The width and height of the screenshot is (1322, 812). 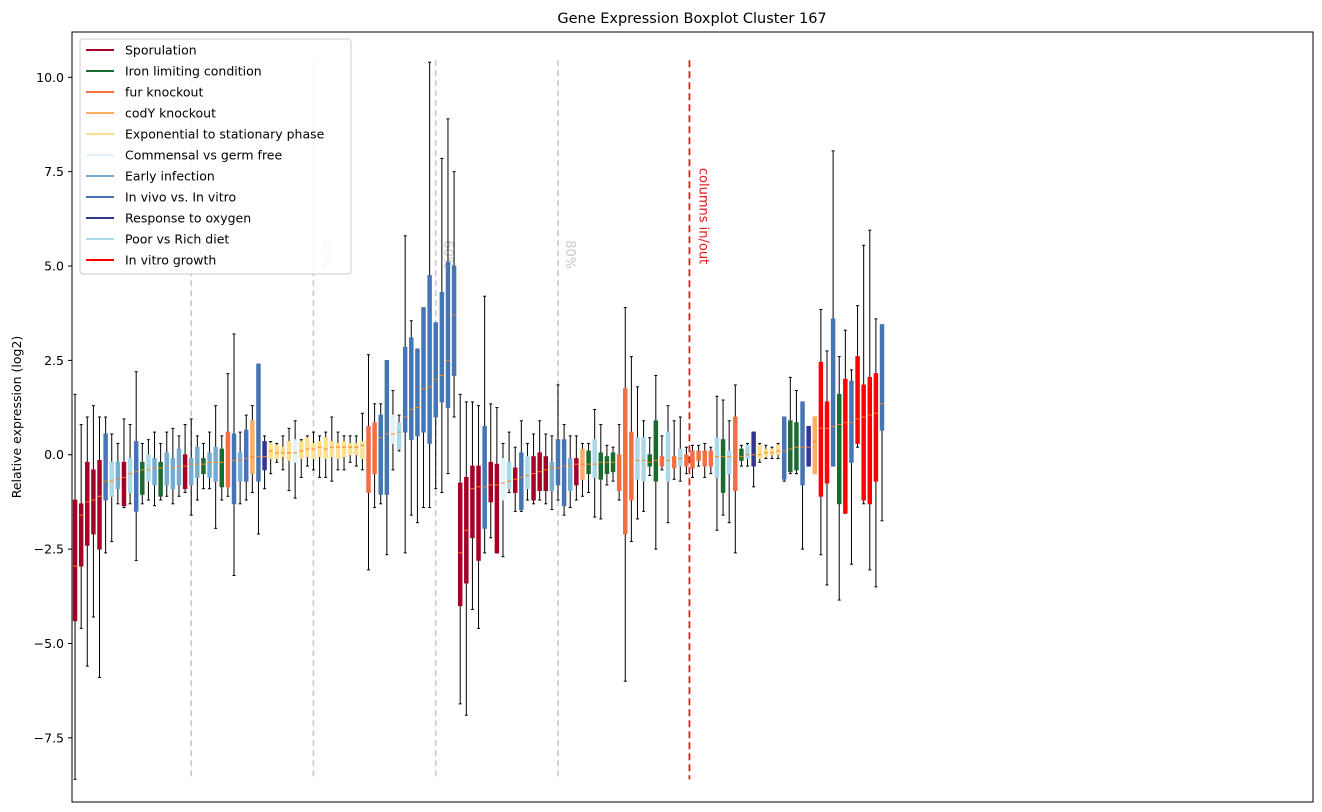 What do you see at coordinates (50, 77) in the screenshot?
I see `y-tick-label: 10.0` at bounding box center [50, 77].